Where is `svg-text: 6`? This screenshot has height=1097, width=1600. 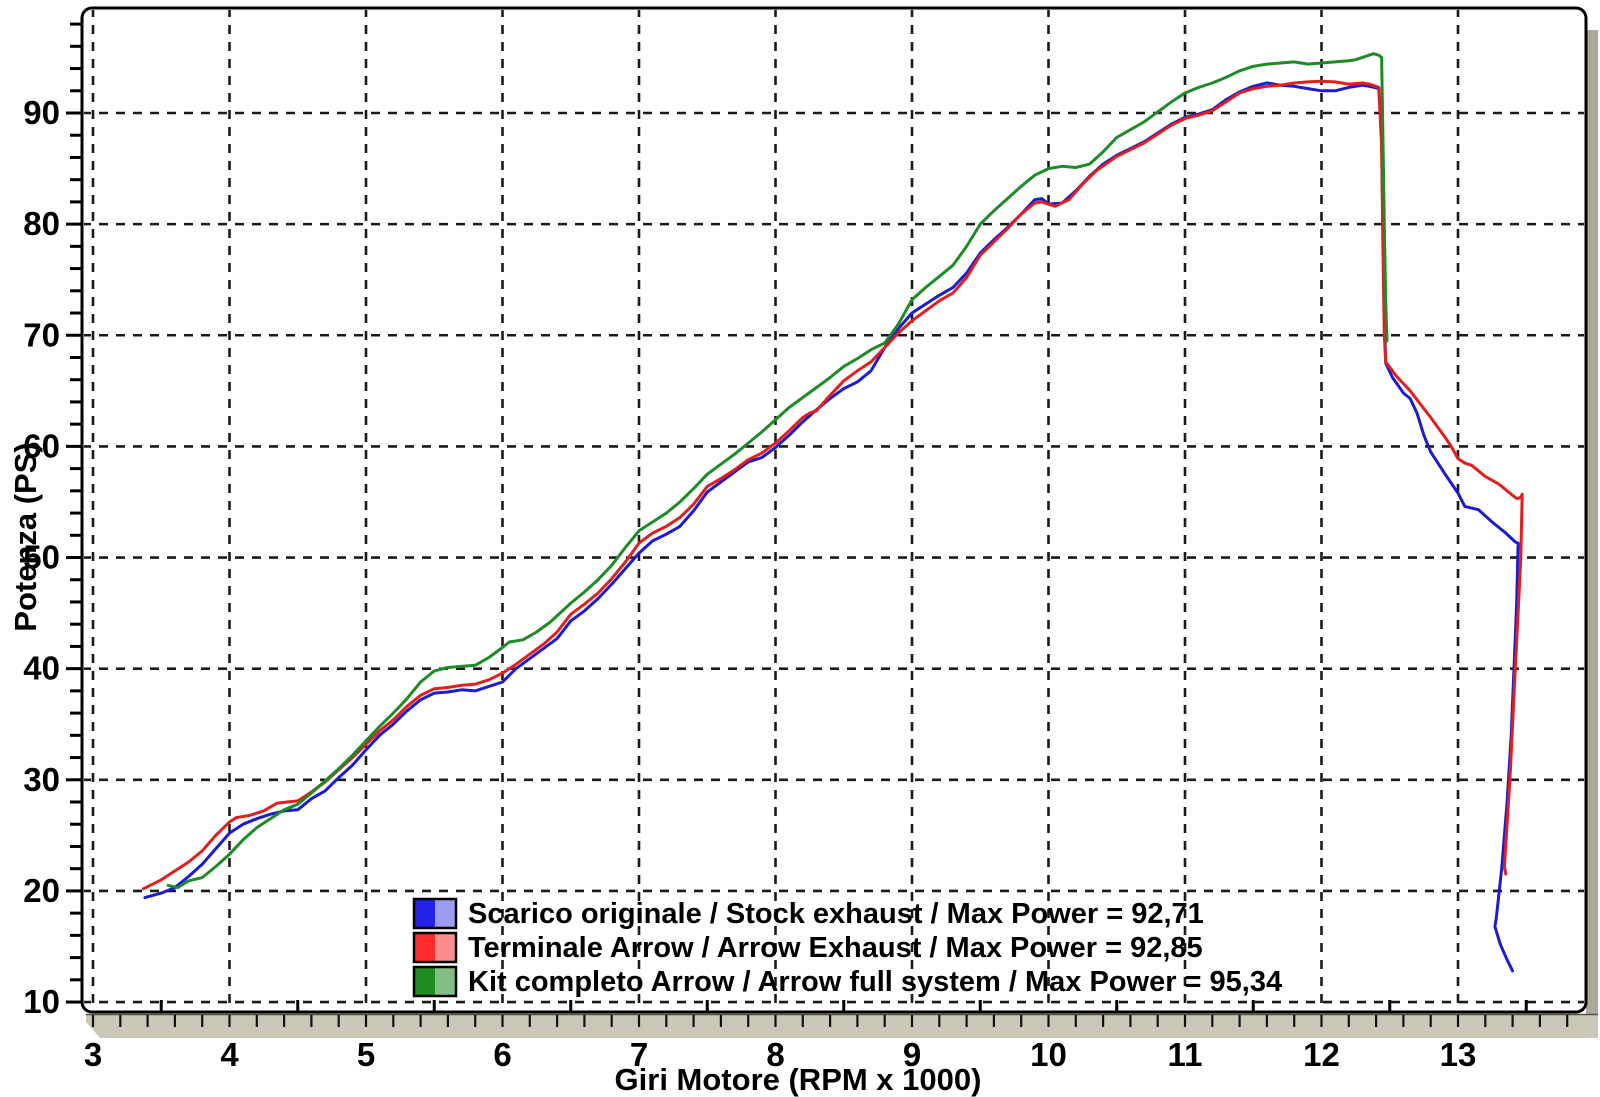 svg-text: 6 is located at coordinates (502, 1054).